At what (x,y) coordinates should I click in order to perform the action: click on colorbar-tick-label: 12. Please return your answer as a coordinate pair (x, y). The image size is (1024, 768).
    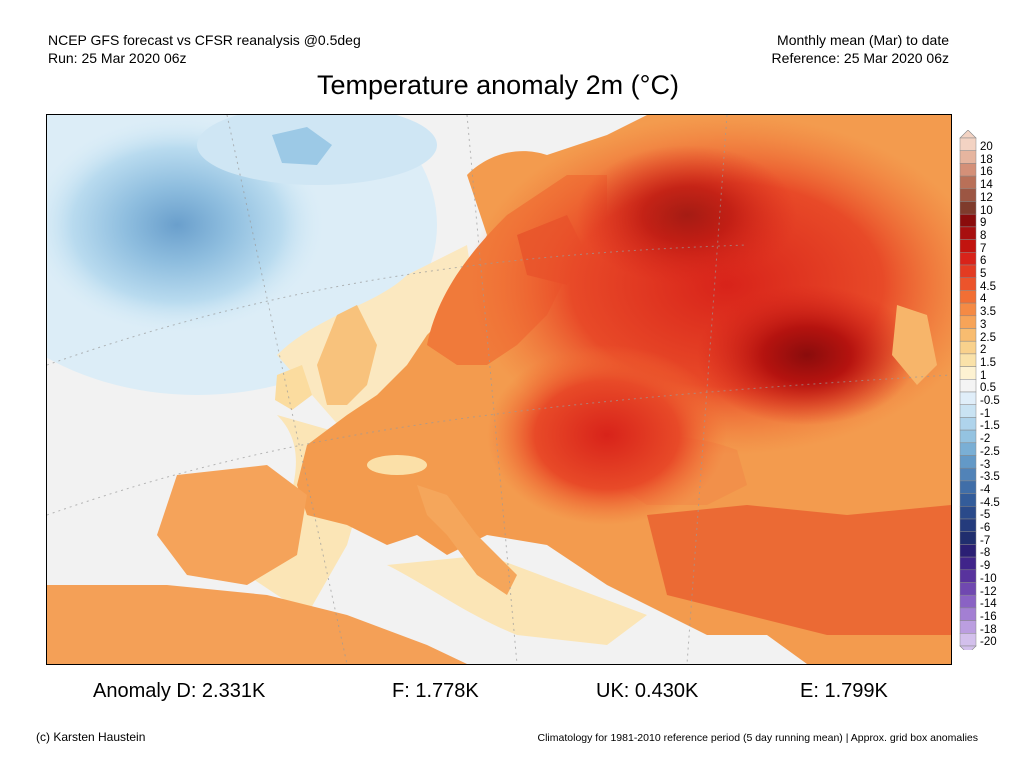
    Looking at the image, I should click on (986, 197).